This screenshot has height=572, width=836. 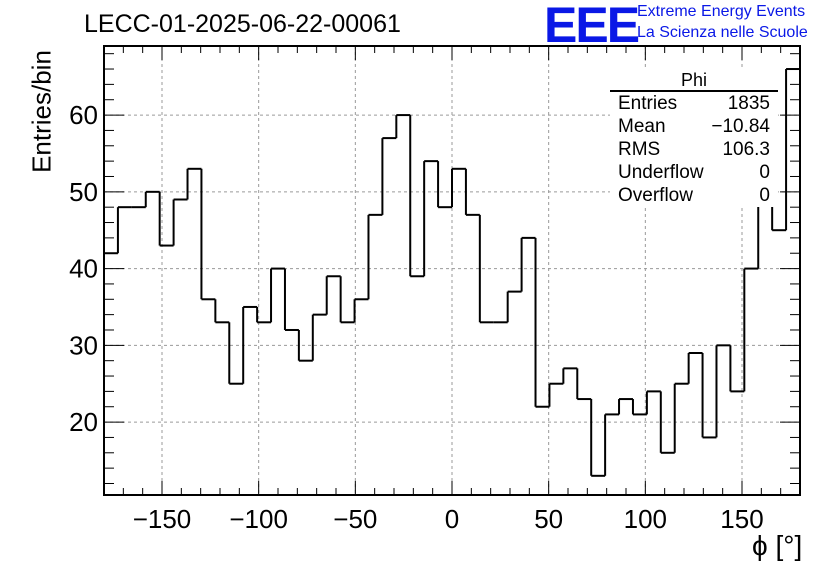 I want to click on eee-logo: EEE, so click(x=592, y=26).